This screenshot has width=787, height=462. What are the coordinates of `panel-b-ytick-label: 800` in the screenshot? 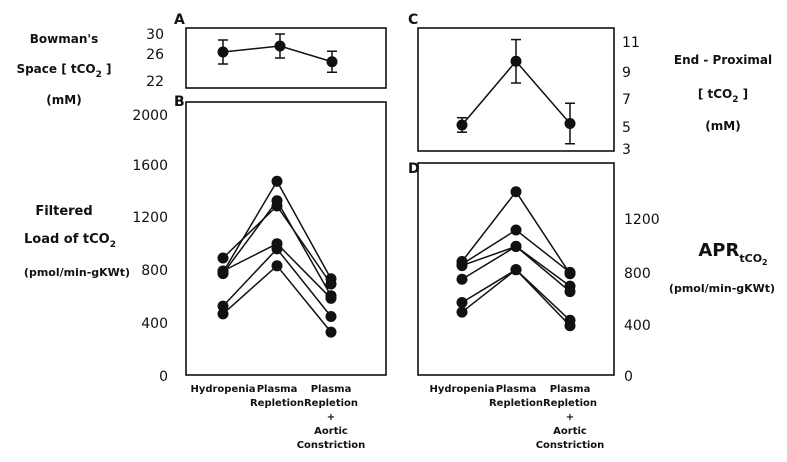 It's located at (154, 271).